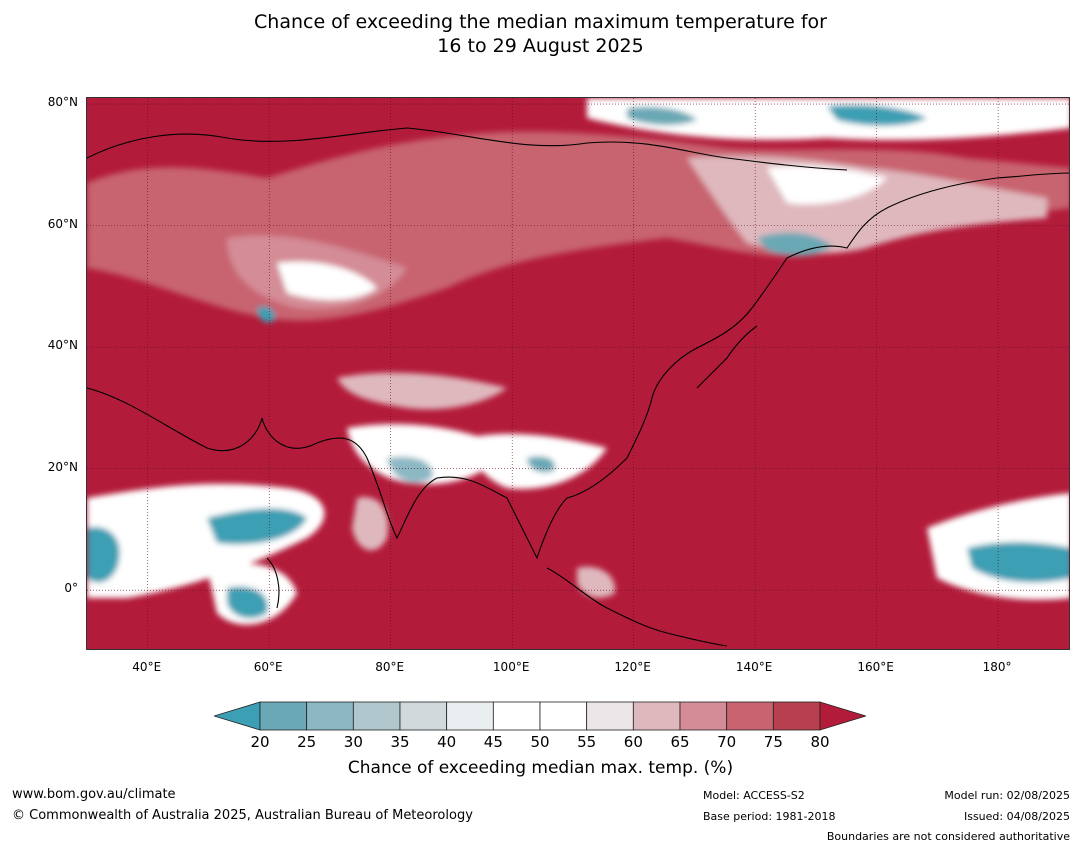 The image size is (1081, 850). Describe the element at coordinates (62, 223) in the screenshot. I see `lat-tick-60n: 60°N` at that location.